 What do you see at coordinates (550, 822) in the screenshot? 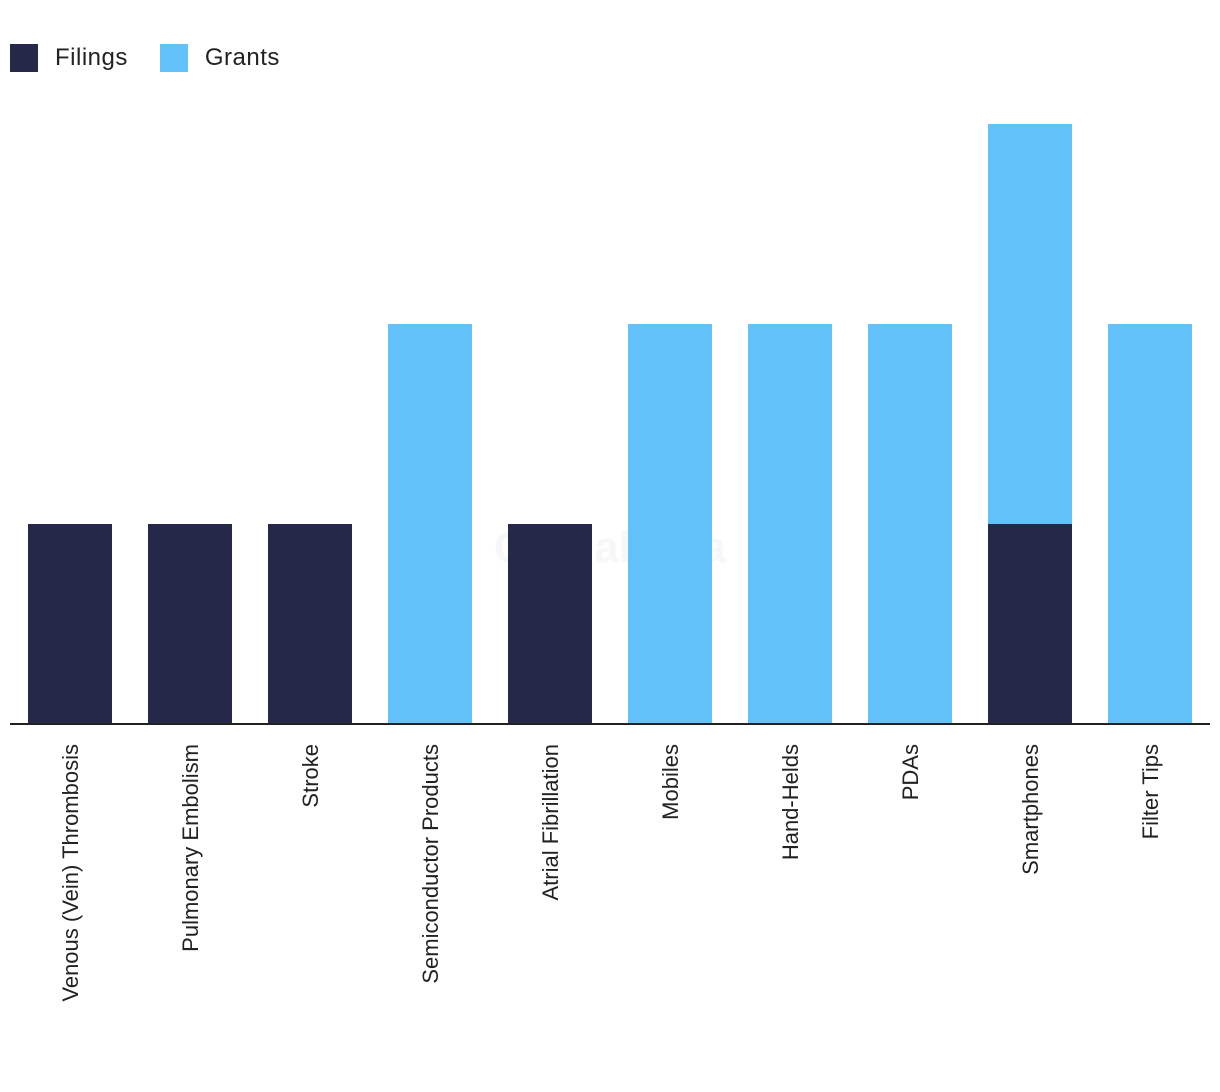
I see `x-tick-label: Atrial Fibrillation` at bounding box center [550, 822].